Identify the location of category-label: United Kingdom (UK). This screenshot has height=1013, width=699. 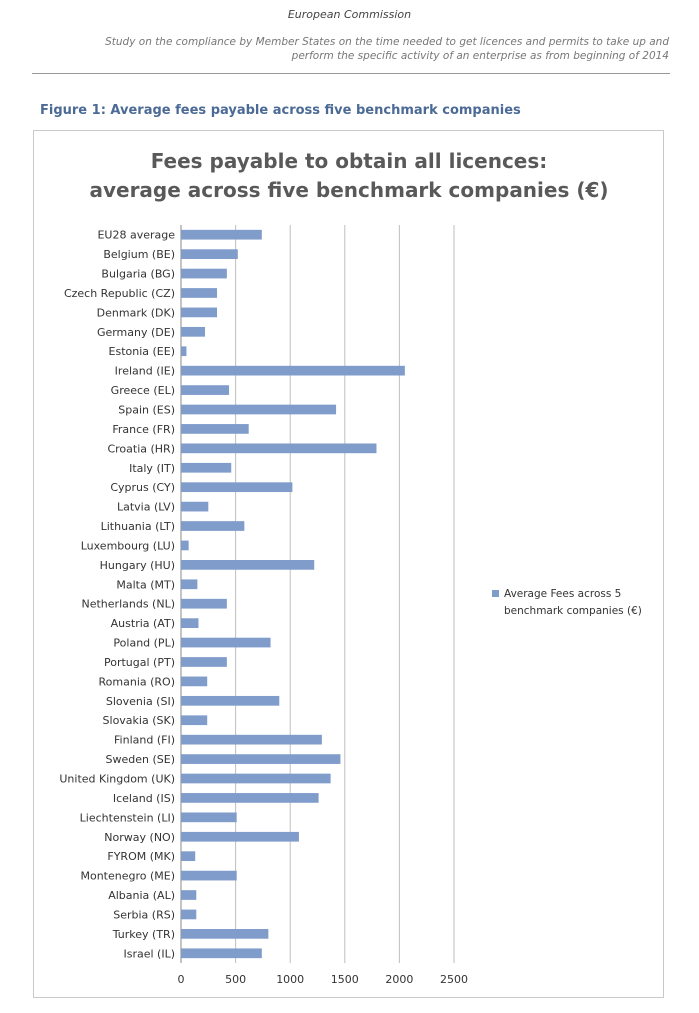
(117, 779).